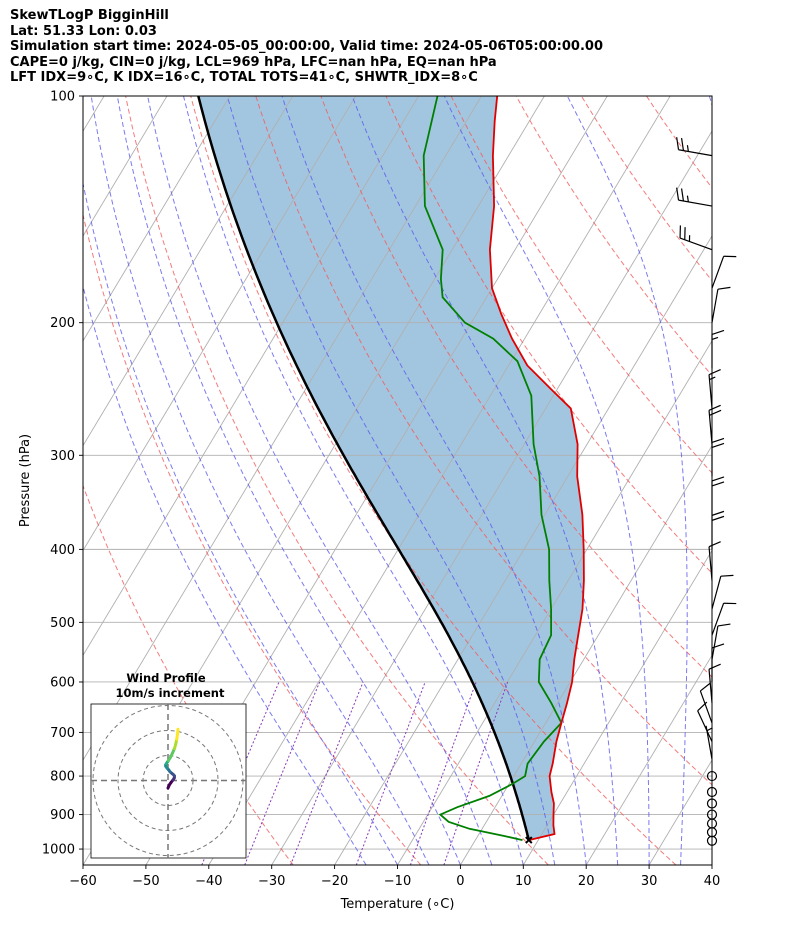  Describe the element at coordinates (62, 777) in the screenshot. I see `y-tick-label: 800` at that location.